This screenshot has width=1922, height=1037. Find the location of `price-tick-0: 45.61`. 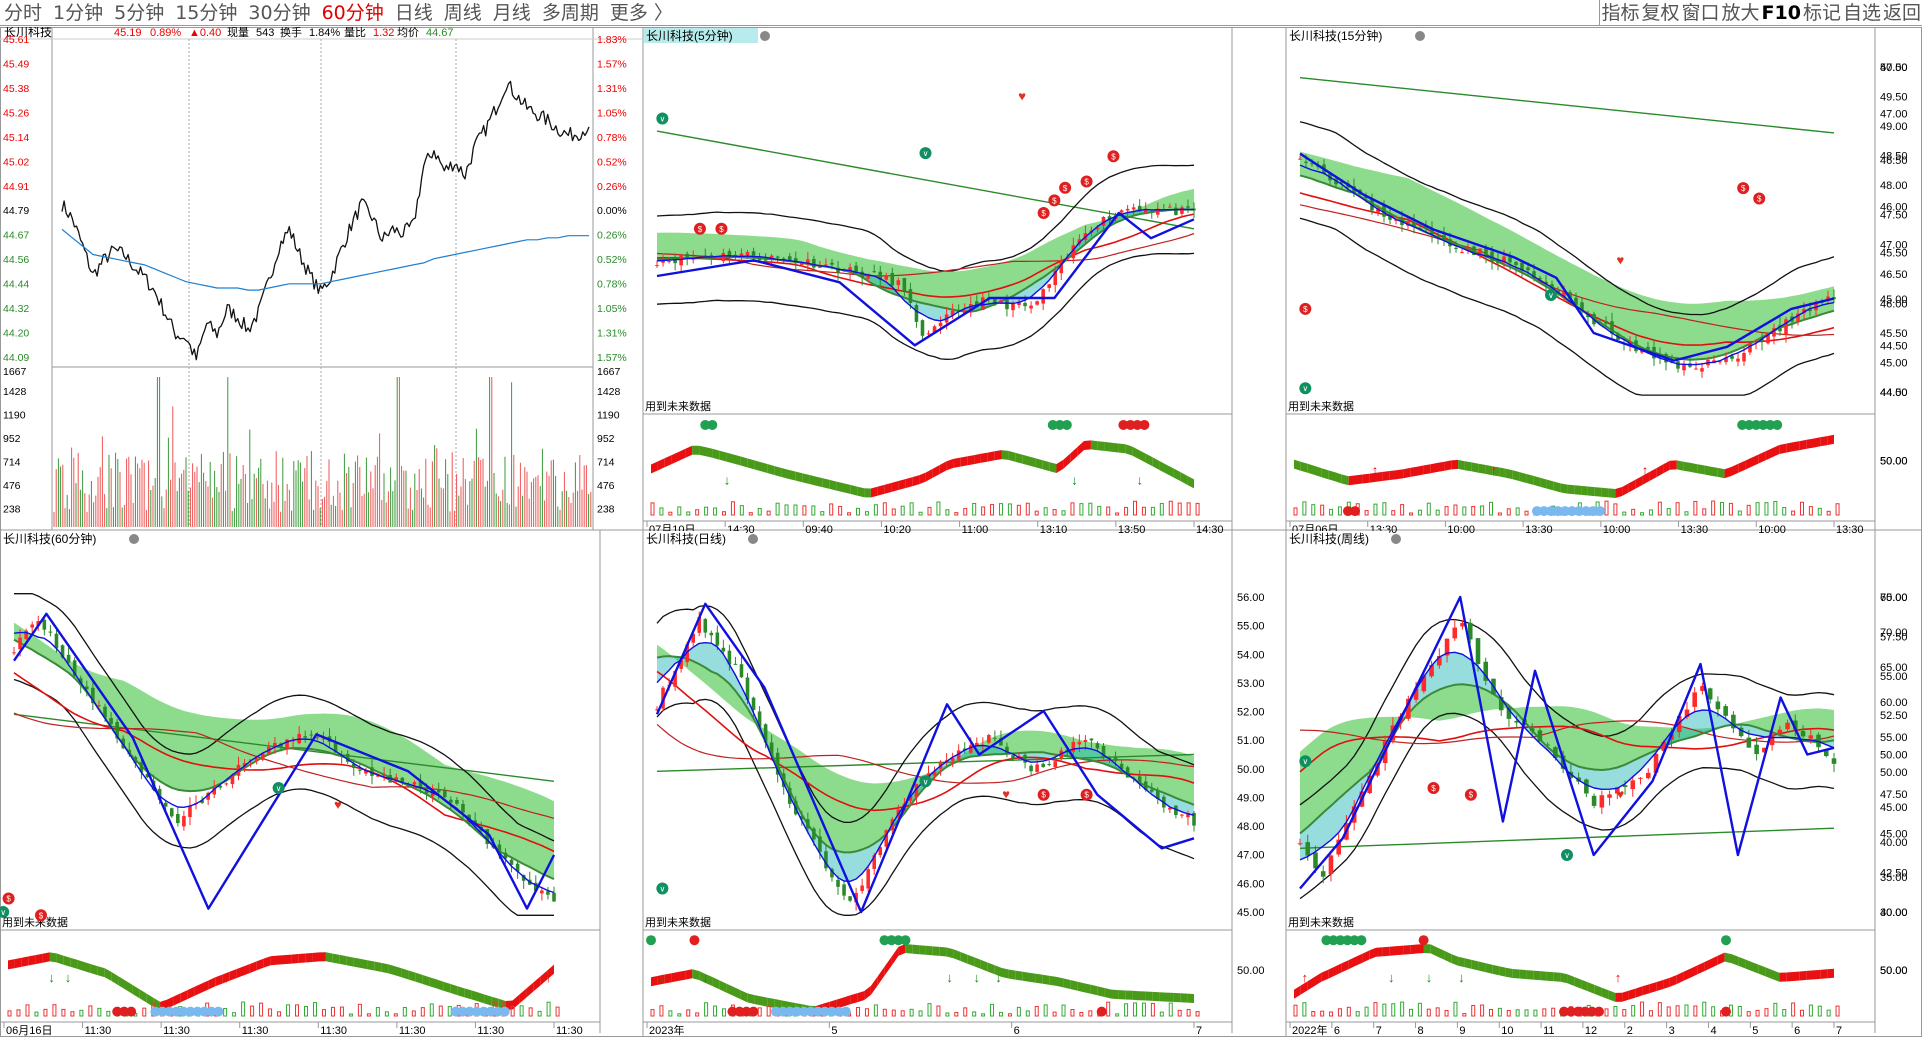

price-tick-0: 45.61 is located at coordinates (16, 40).